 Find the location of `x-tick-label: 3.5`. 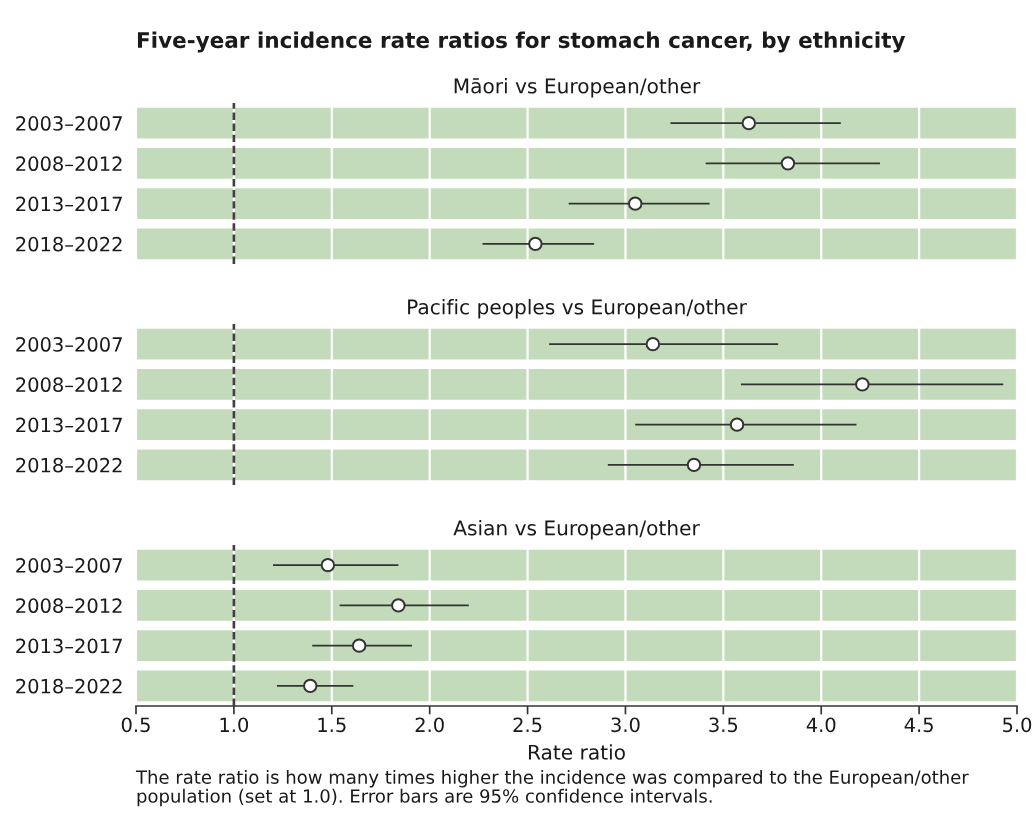

x-tick-label: 3.5 is located at coordinates (723, 725).